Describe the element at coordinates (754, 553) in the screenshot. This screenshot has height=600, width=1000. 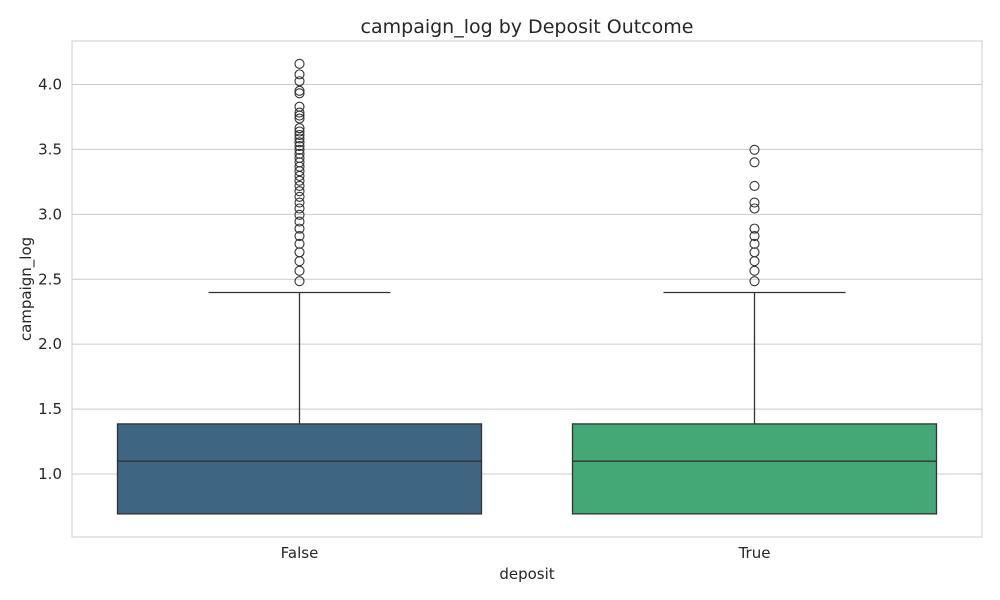
I see `x-tick-label: True` at that location.